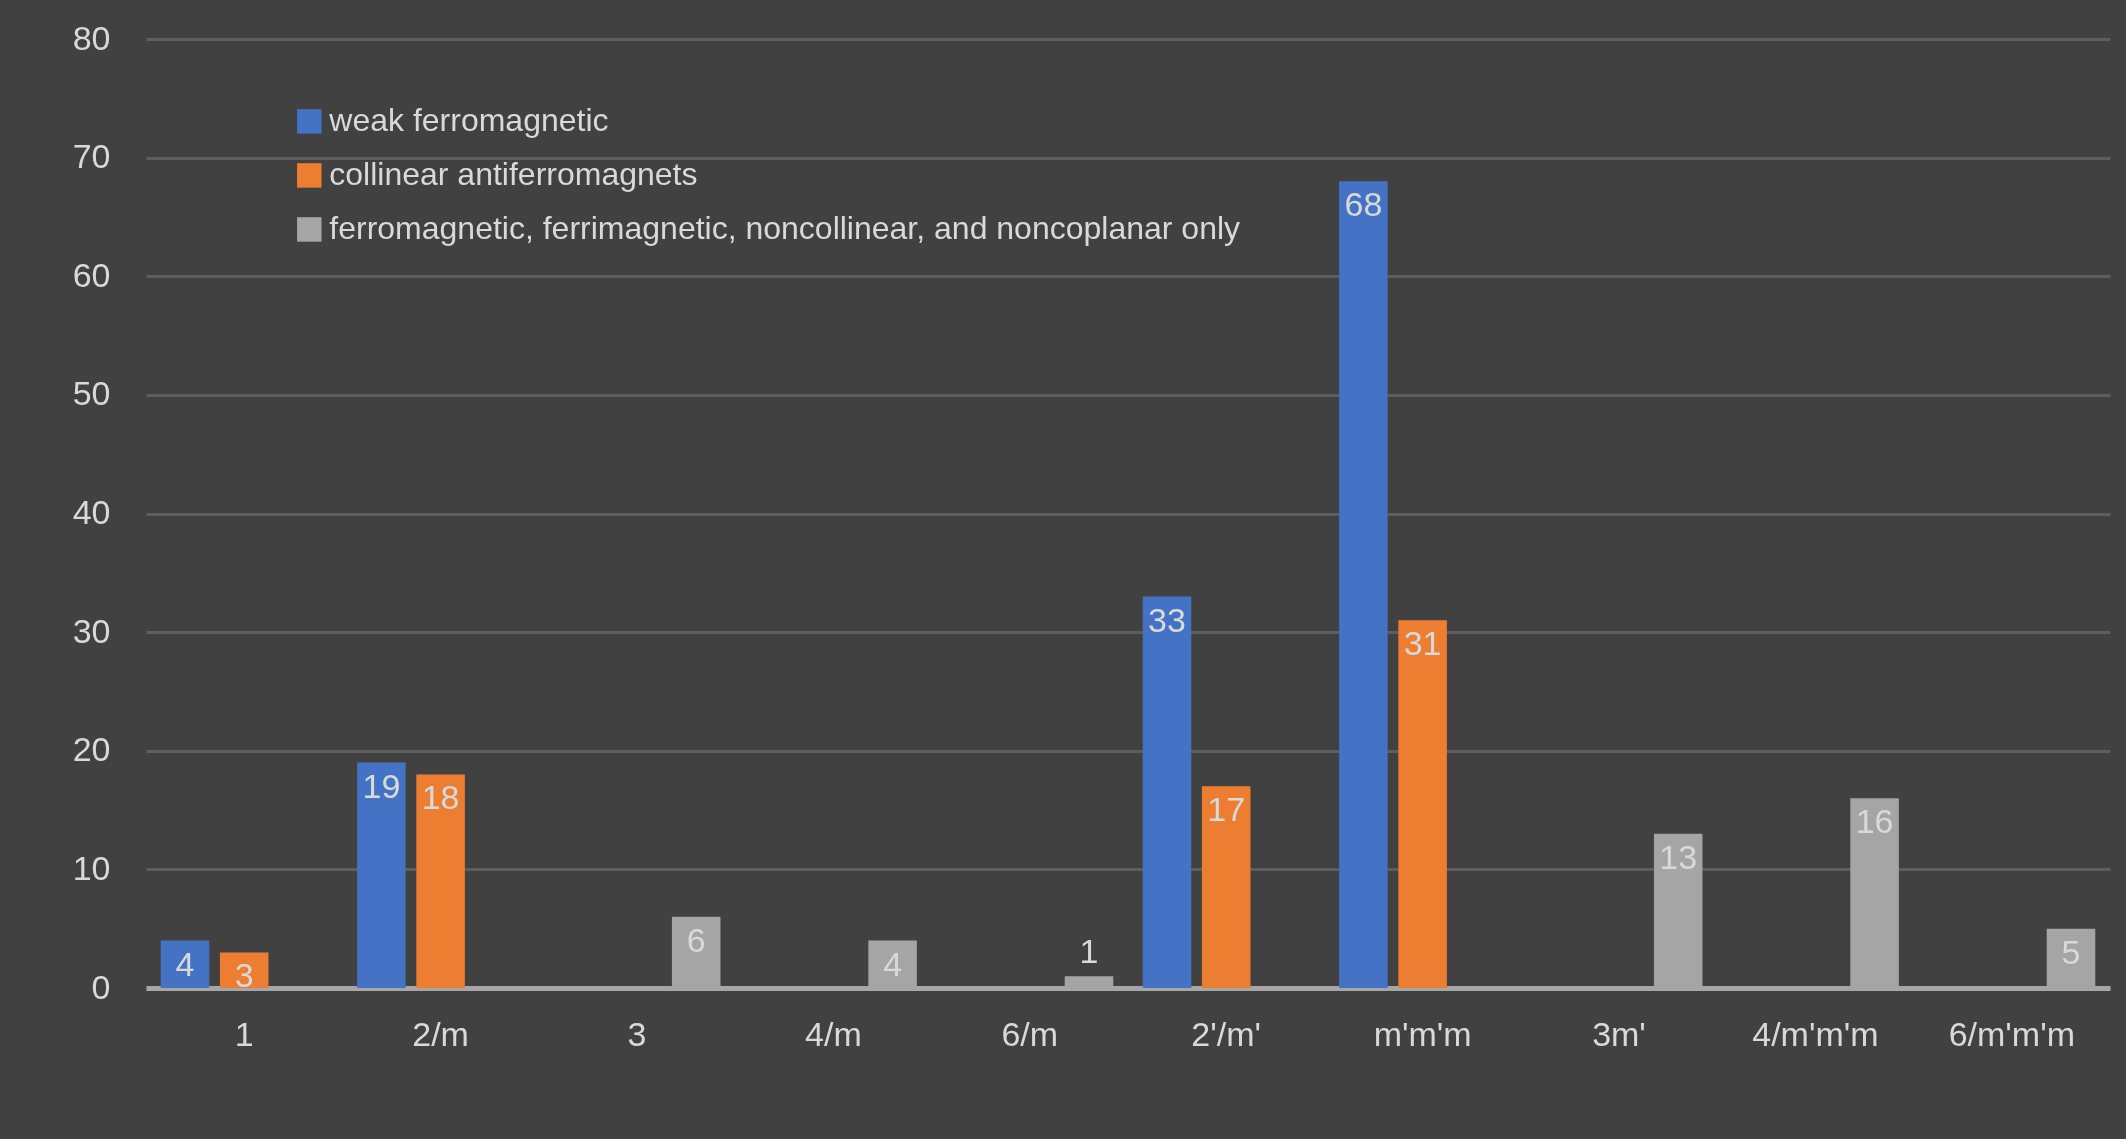 This screenshot has height=1139, width=2126. What do you see at coordinates (2011, 1033) in the screenshot?
I see `x-tick-label: 6/m'm'm` at bounding box center [2011, 1033].